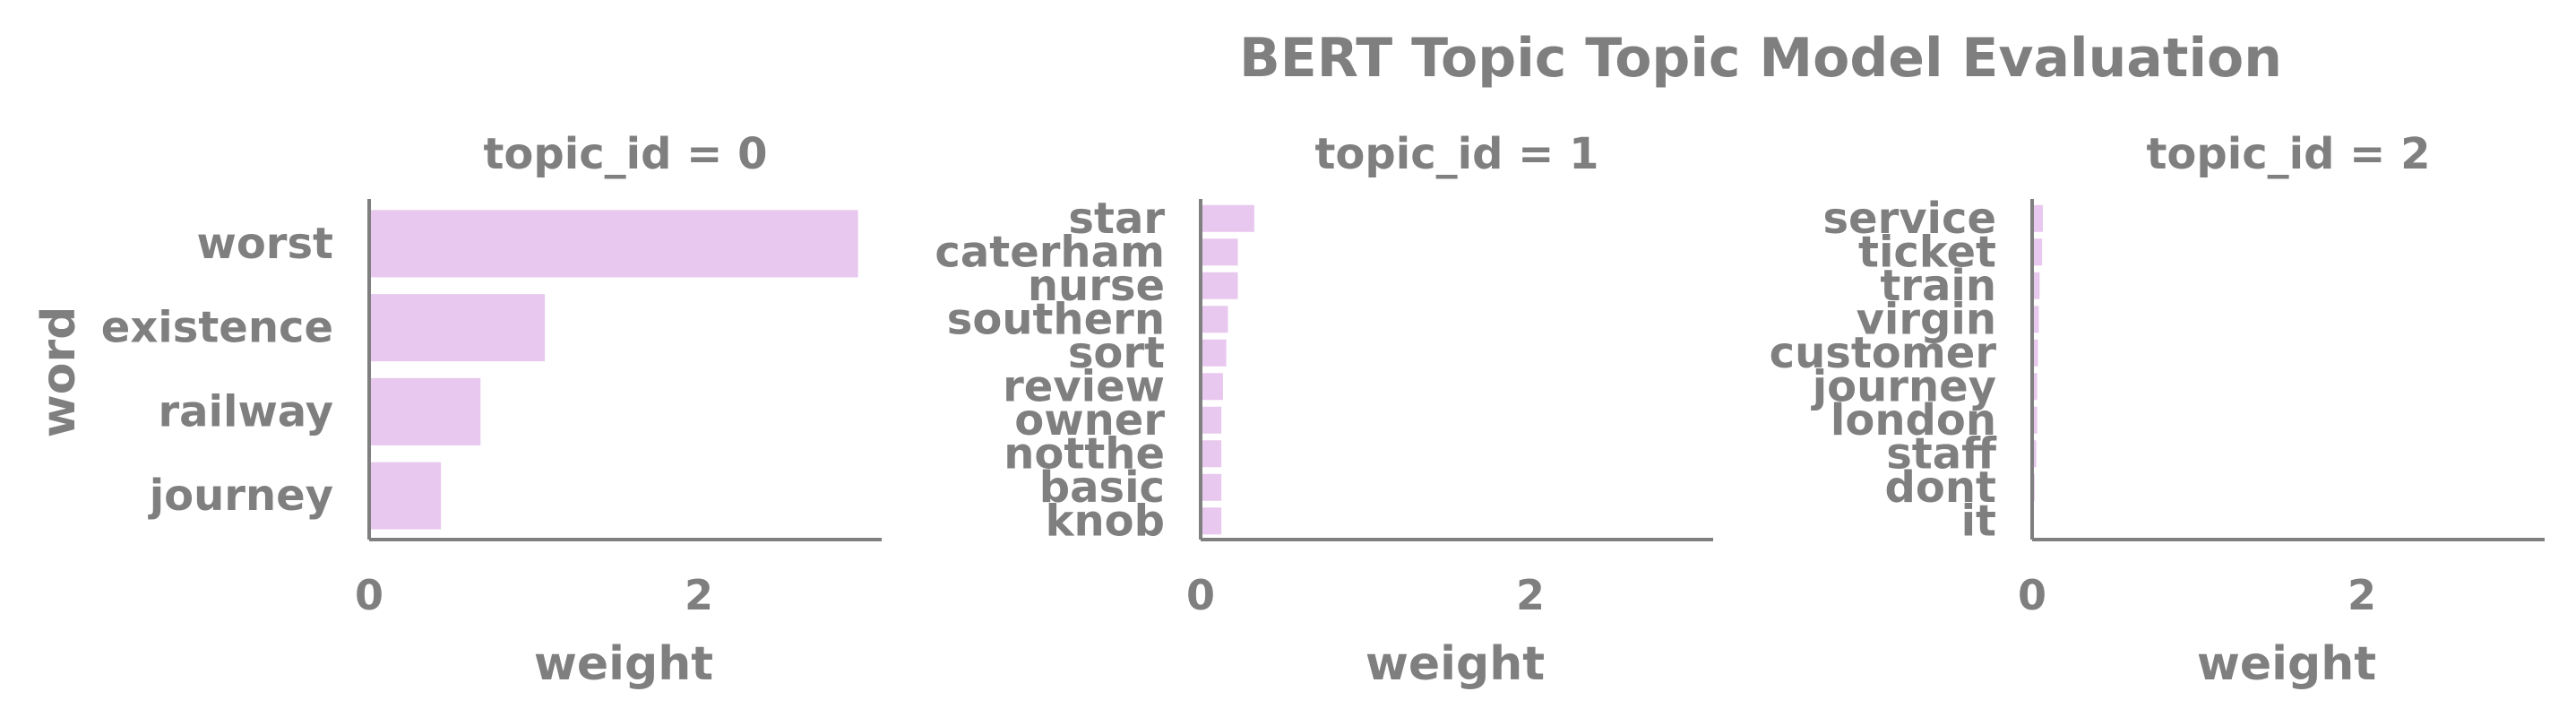 This screenshot has height=726, width=2576. Describe the element at coordinates (2036, 285) in the screenshot. I see `bar-train` at that location.